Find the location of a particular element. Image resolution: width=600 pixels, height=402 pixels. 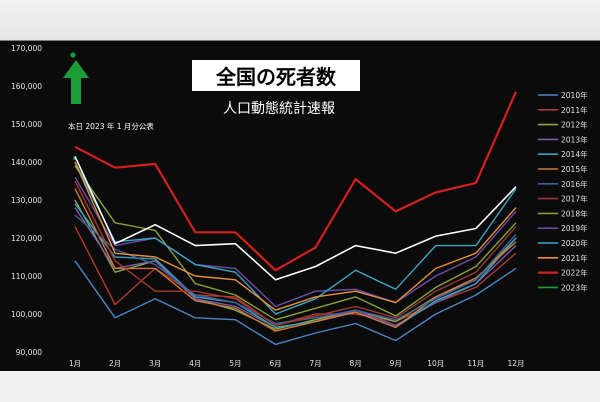

legend-label: 2023年 is located at coordinates (574, 287).